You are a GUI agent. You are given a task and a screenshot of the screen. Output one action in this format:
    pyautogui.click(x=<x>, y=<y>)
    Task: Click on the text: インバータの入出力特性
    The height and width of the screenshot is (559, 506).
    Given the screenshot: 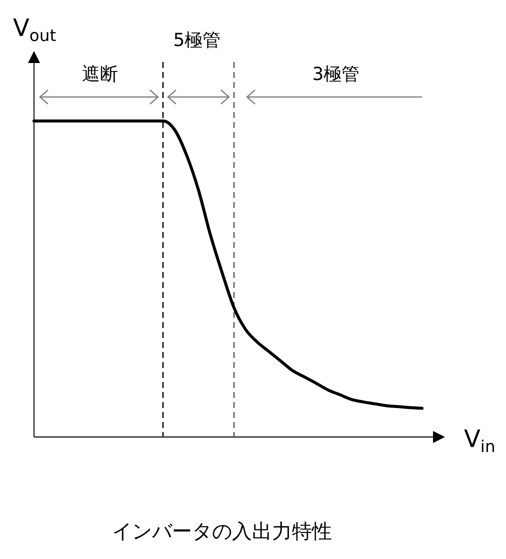 What is the action you would take?
    pyautogui.click(x=222, y=531)
    